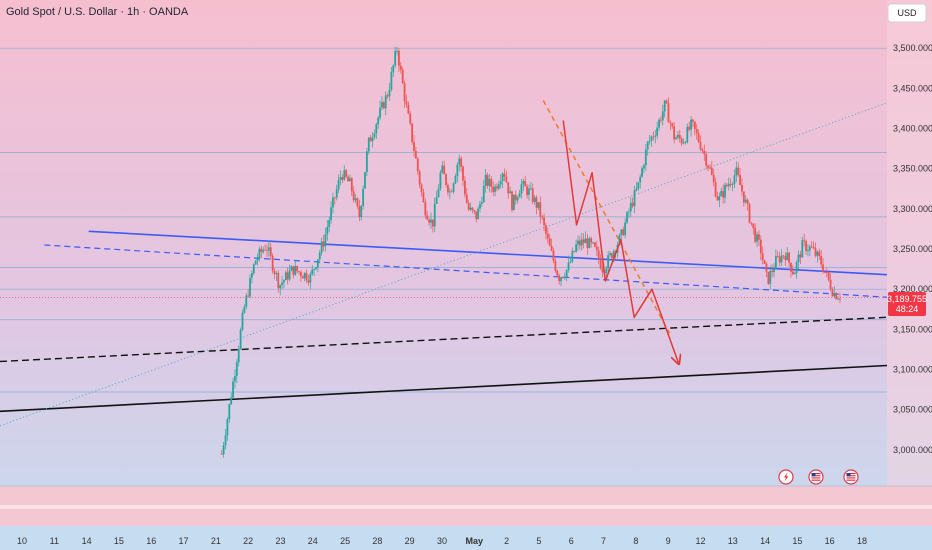 The width and height of the screenshot is (932, 550). What do you see at coordinates (786, 477) in the screenshot?
I see `lightning-icon` at bounding box center [786, 477].